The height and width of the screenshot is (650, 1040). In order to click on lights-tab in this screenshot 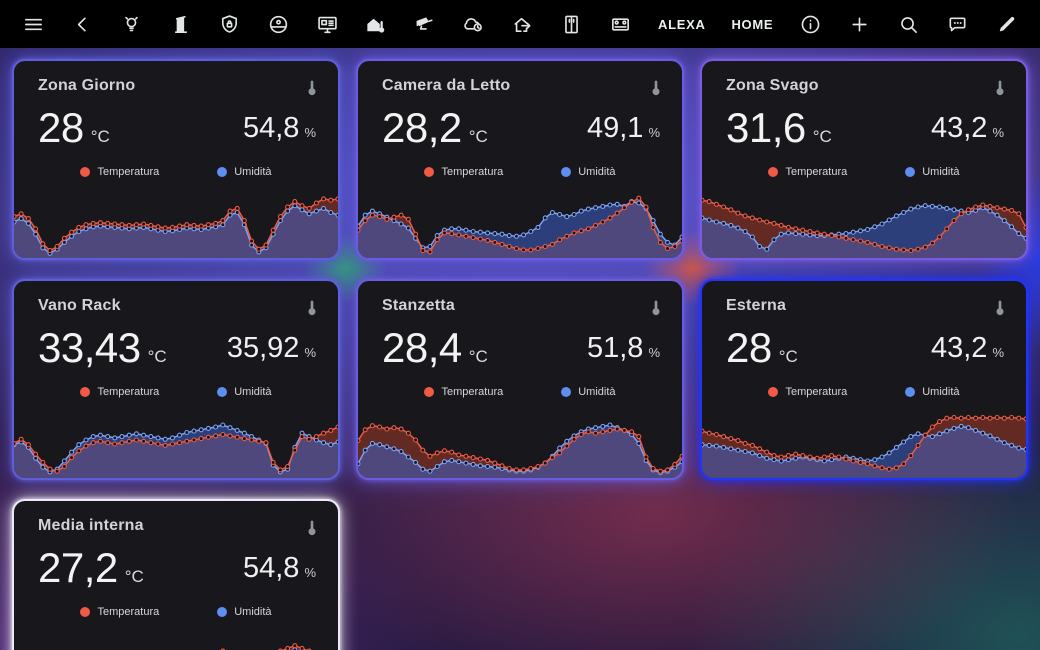, I will do `click(131, 24)`.